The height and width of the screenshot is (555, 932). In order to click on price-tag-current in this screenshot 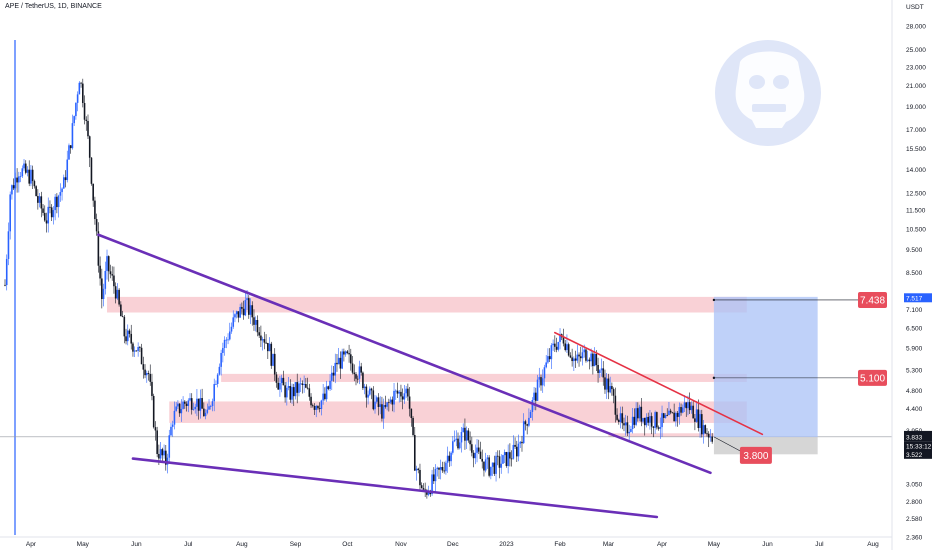, I will do `click(918, 437)`.